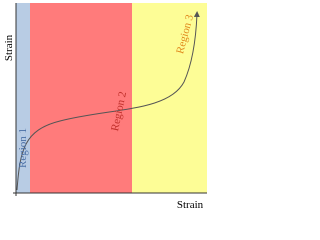 This screenshot has width=320, height=240. I want to click on y-axis-label: Strain, so click(9, 47).